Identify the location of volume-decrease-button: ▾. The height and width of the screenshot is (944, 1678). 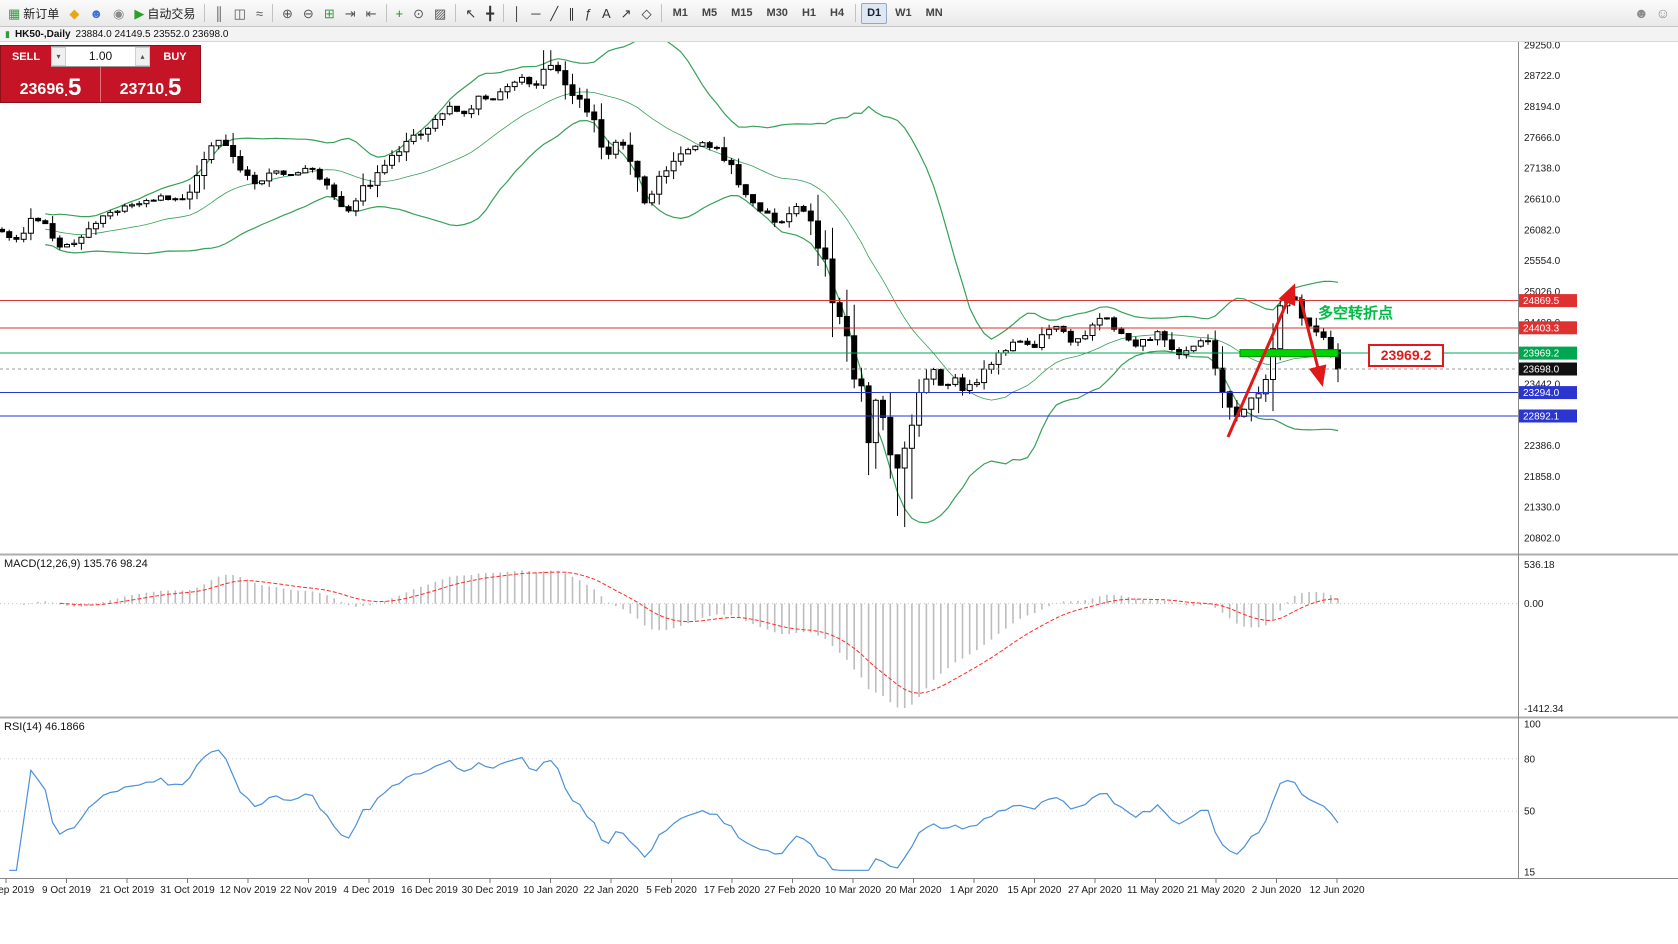
(58, 56).